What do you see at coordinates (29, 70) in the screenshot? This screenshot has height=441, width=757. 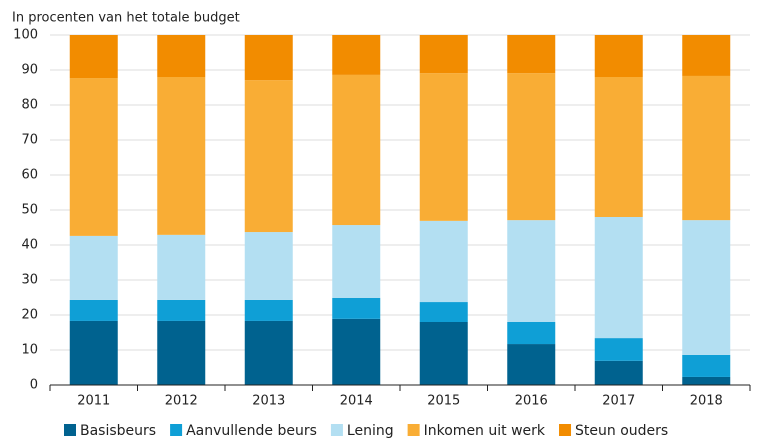 I see `y-tick-label: 90` at bounding box center [29, 70].